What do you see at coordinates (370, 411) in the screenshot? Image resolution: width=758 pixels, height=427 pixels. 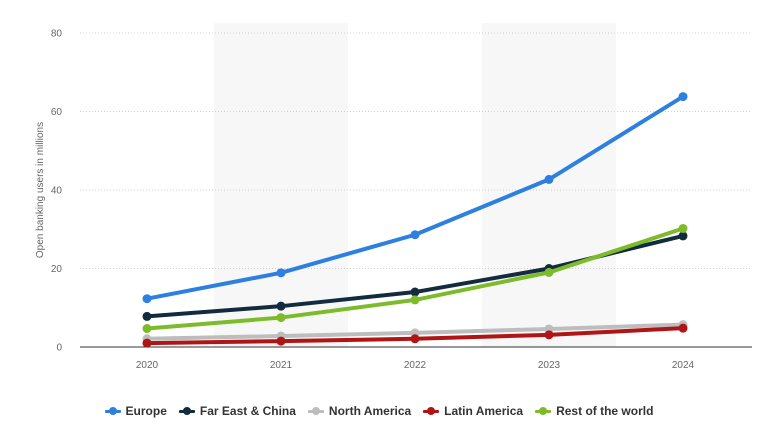 I see `legend-label: North America` at bounding box center [370, 411].